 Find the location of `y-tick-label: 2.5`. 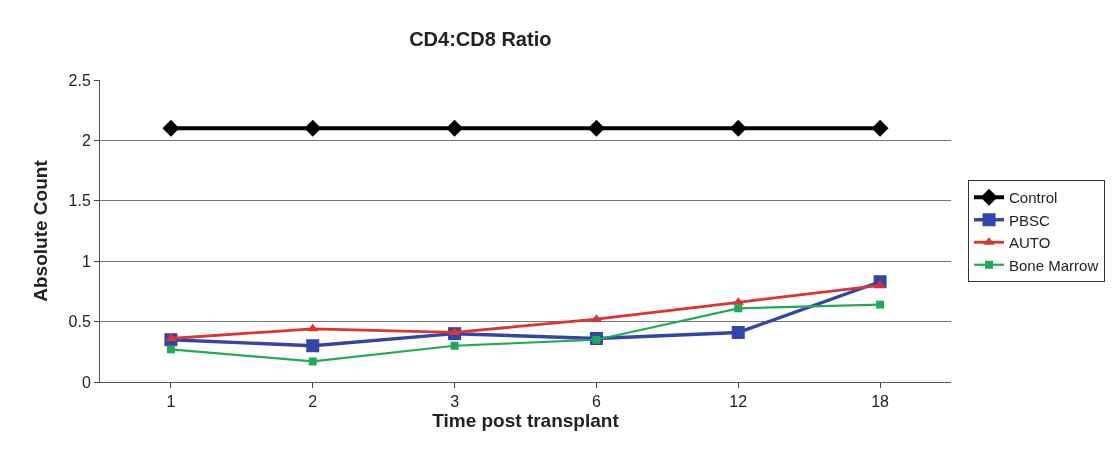

y-tick-label: 2.5 is located at coordinates (79, 80).